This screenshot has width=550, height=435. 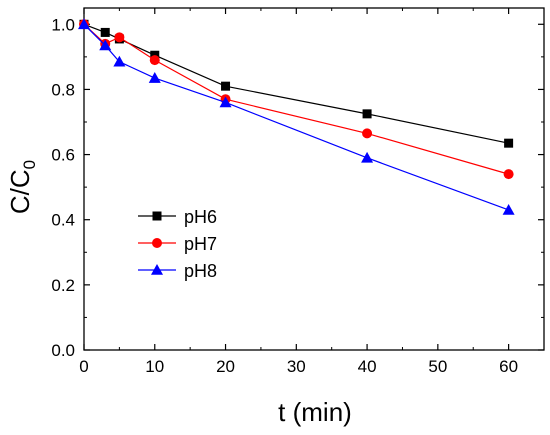 I want to click on y-axis-title-main: C/C, so click(x=20, y=191).